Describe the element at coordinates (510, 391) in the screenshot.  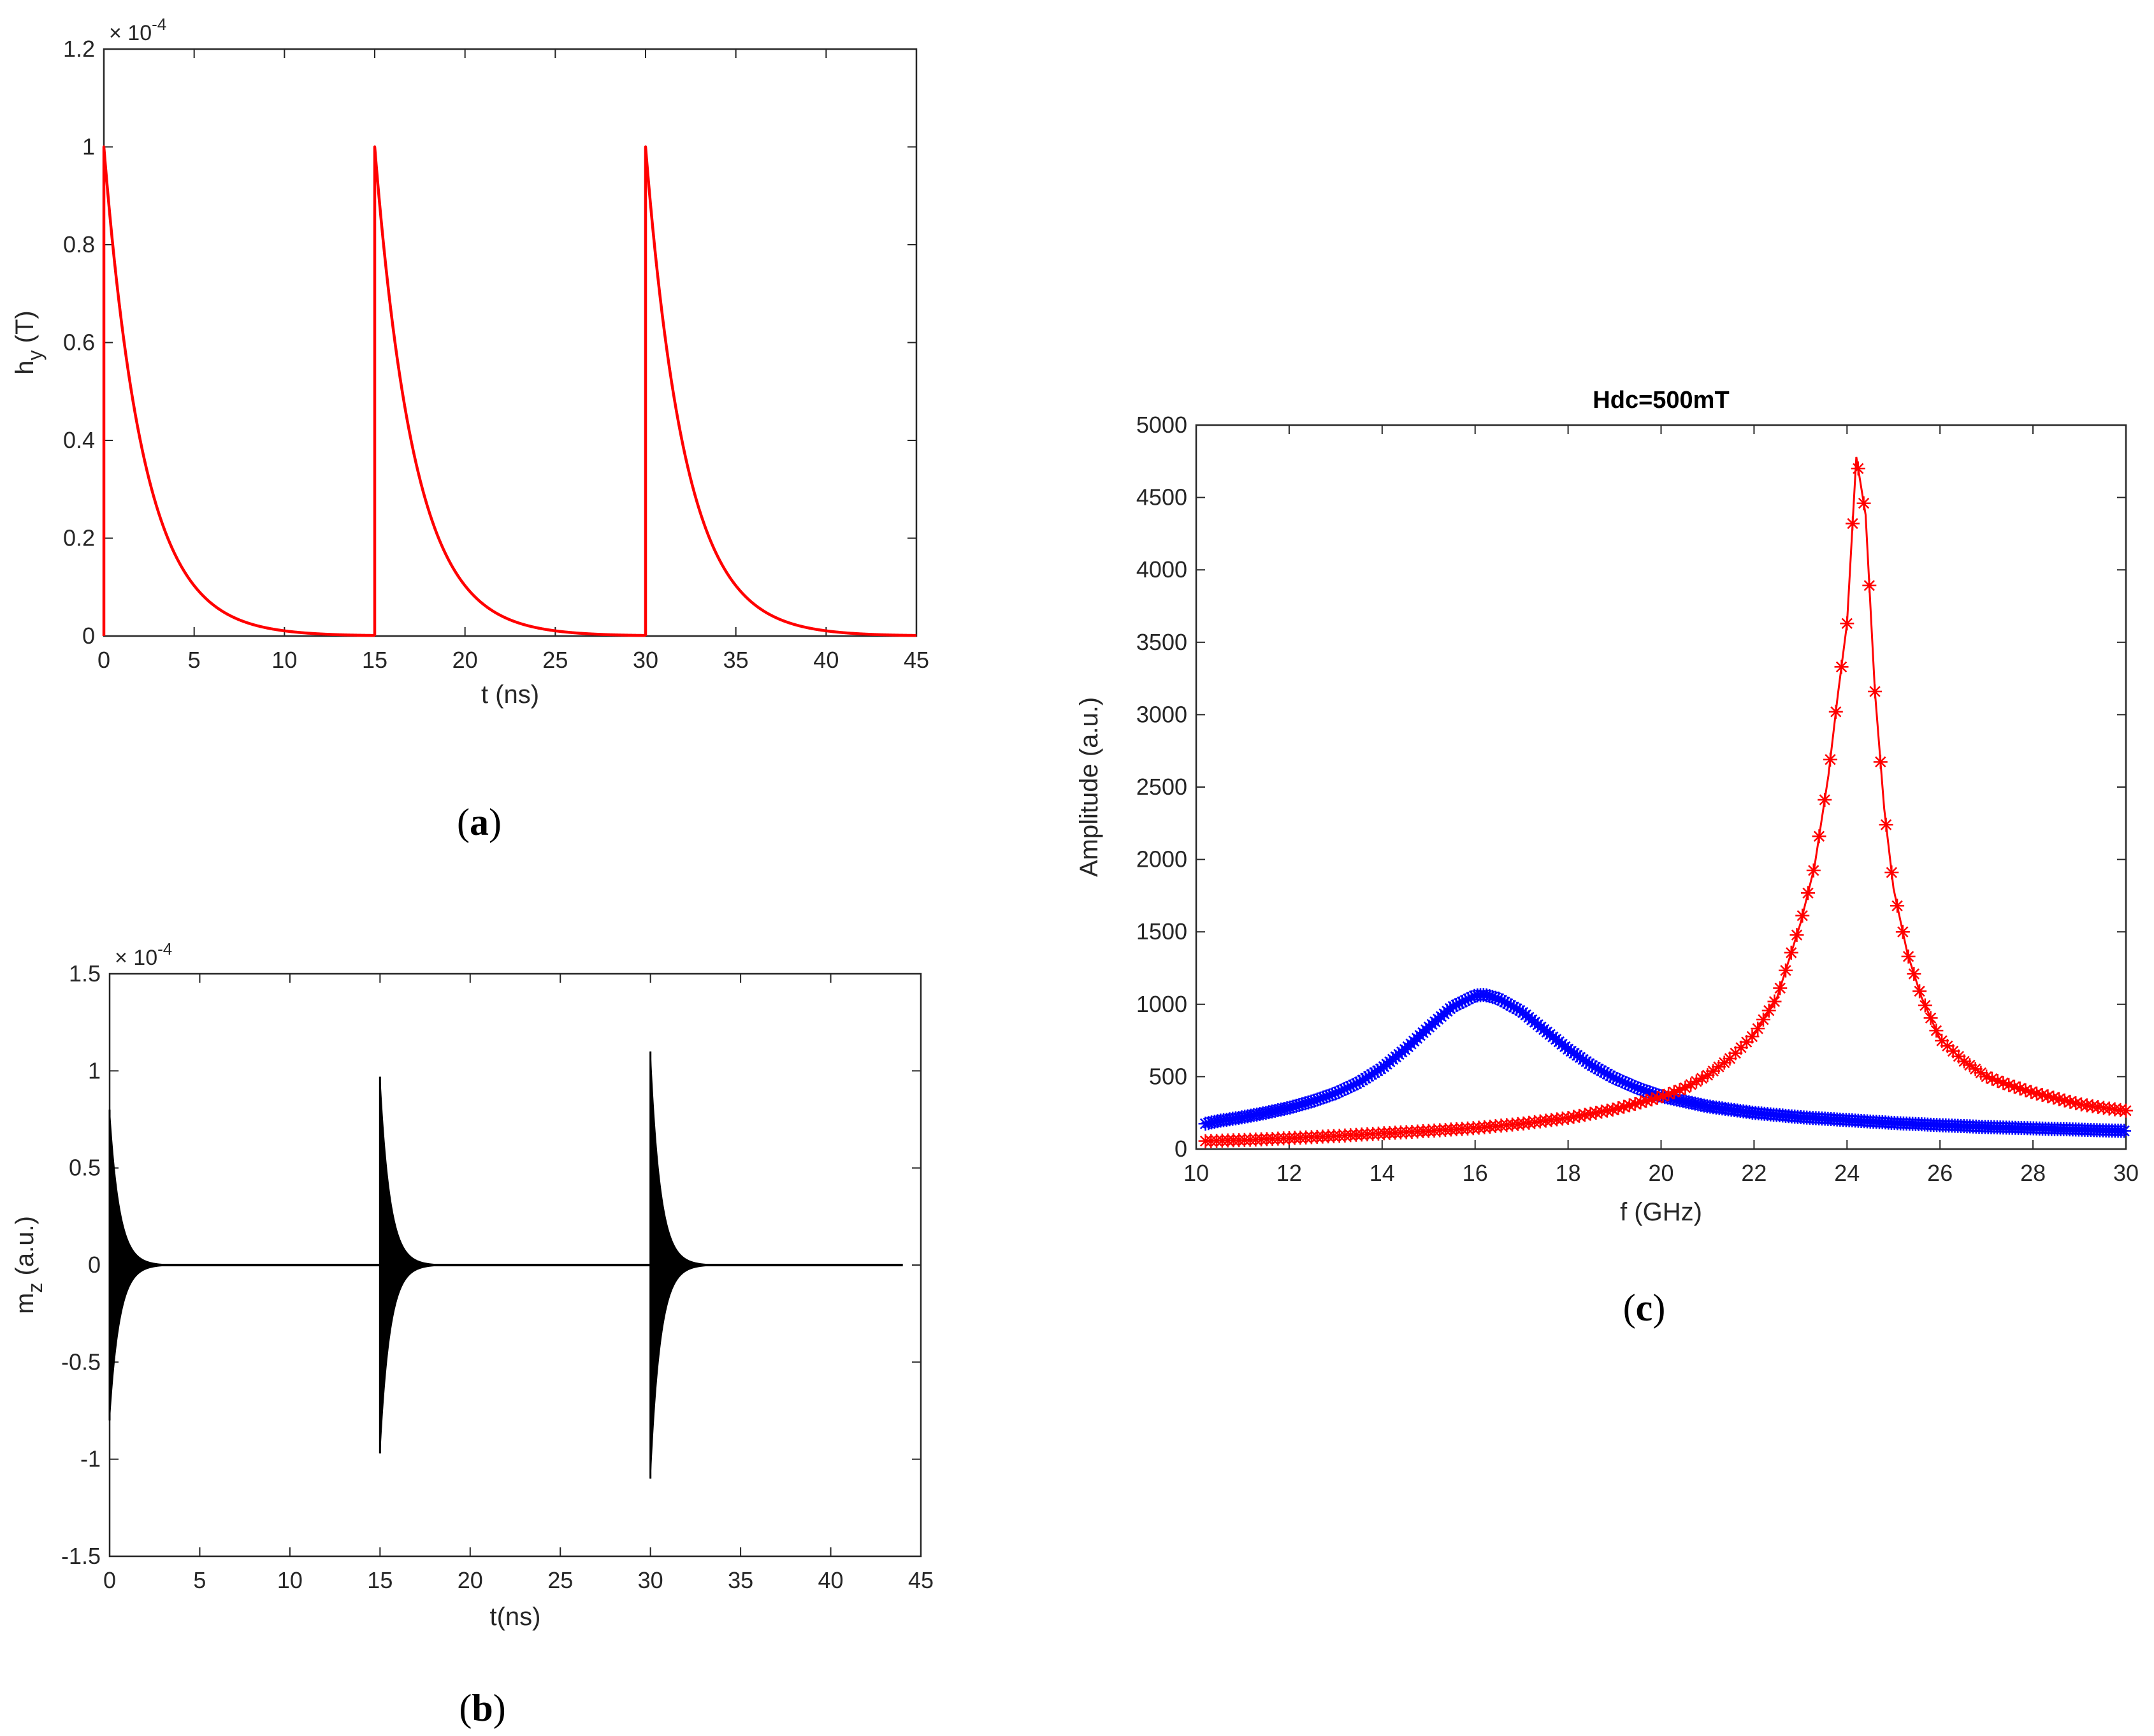
I see `series-hy-line` at that location.